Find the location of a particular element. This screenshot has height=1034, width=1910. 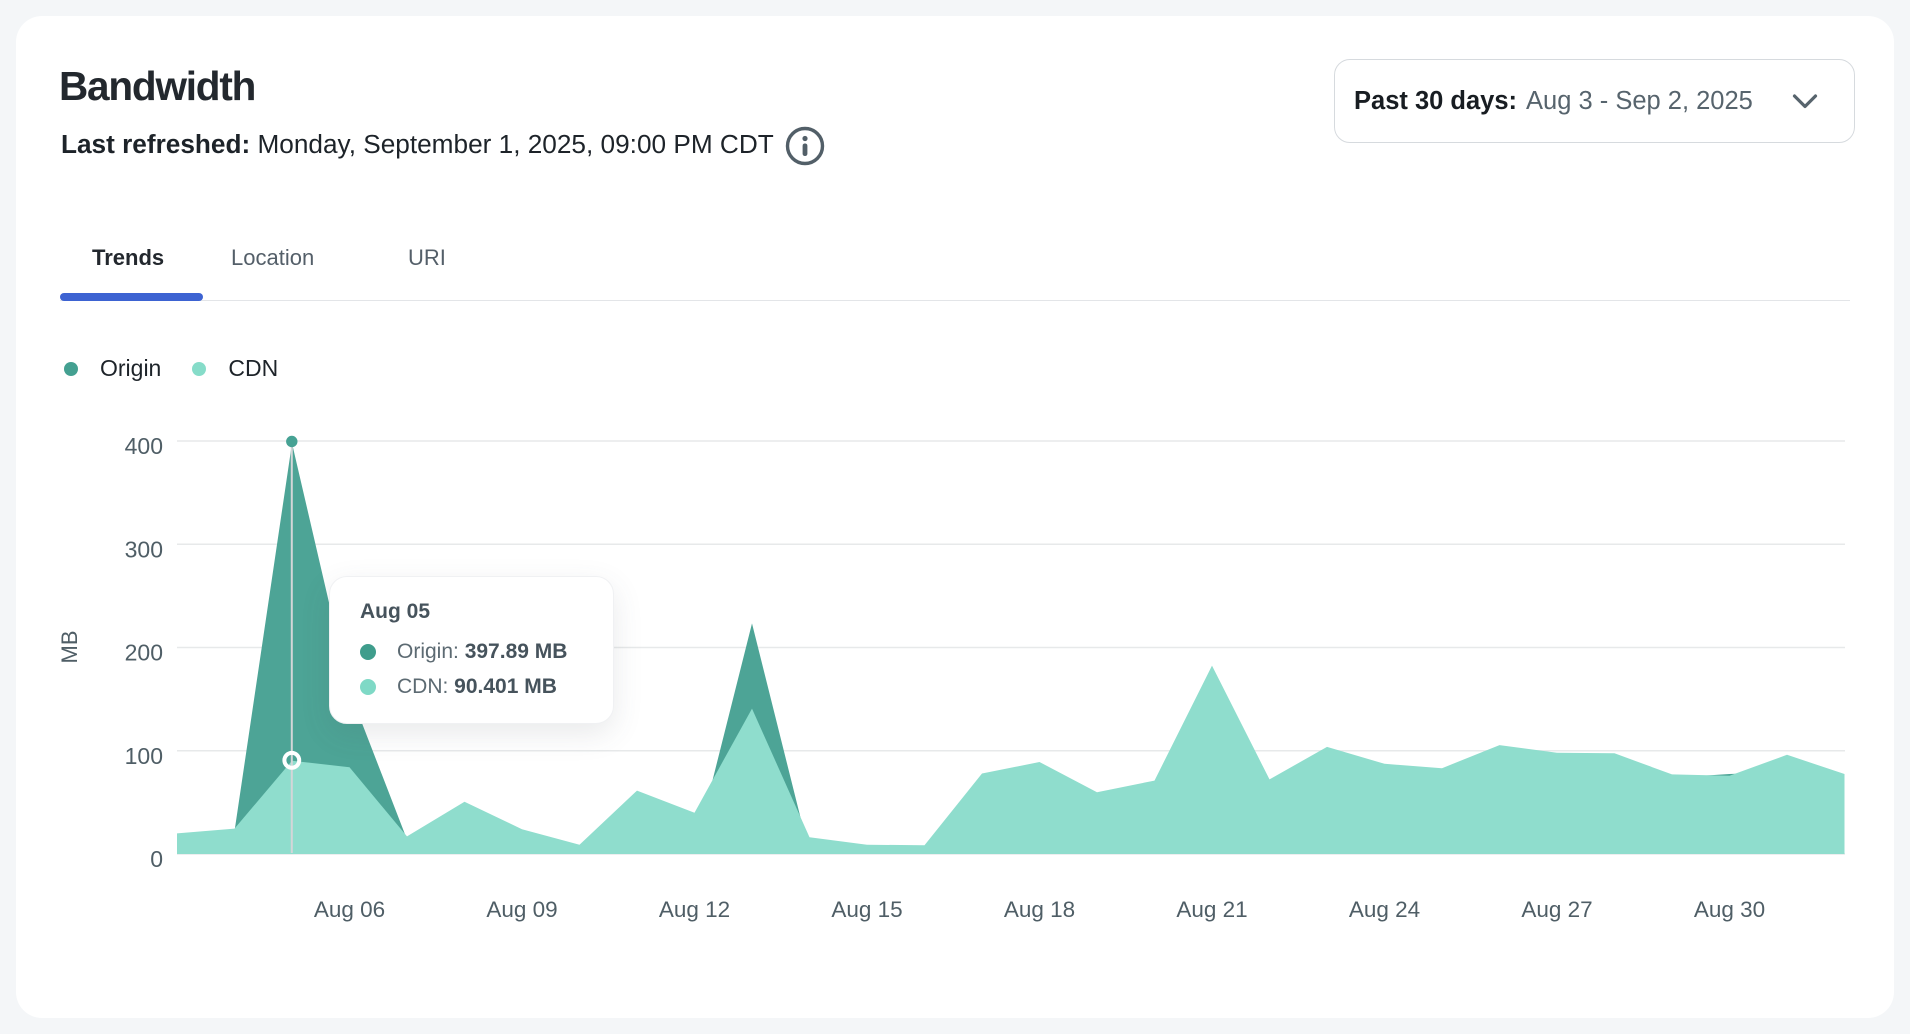

svg-text: Aug 21 is located at coordinates (1211, 909).